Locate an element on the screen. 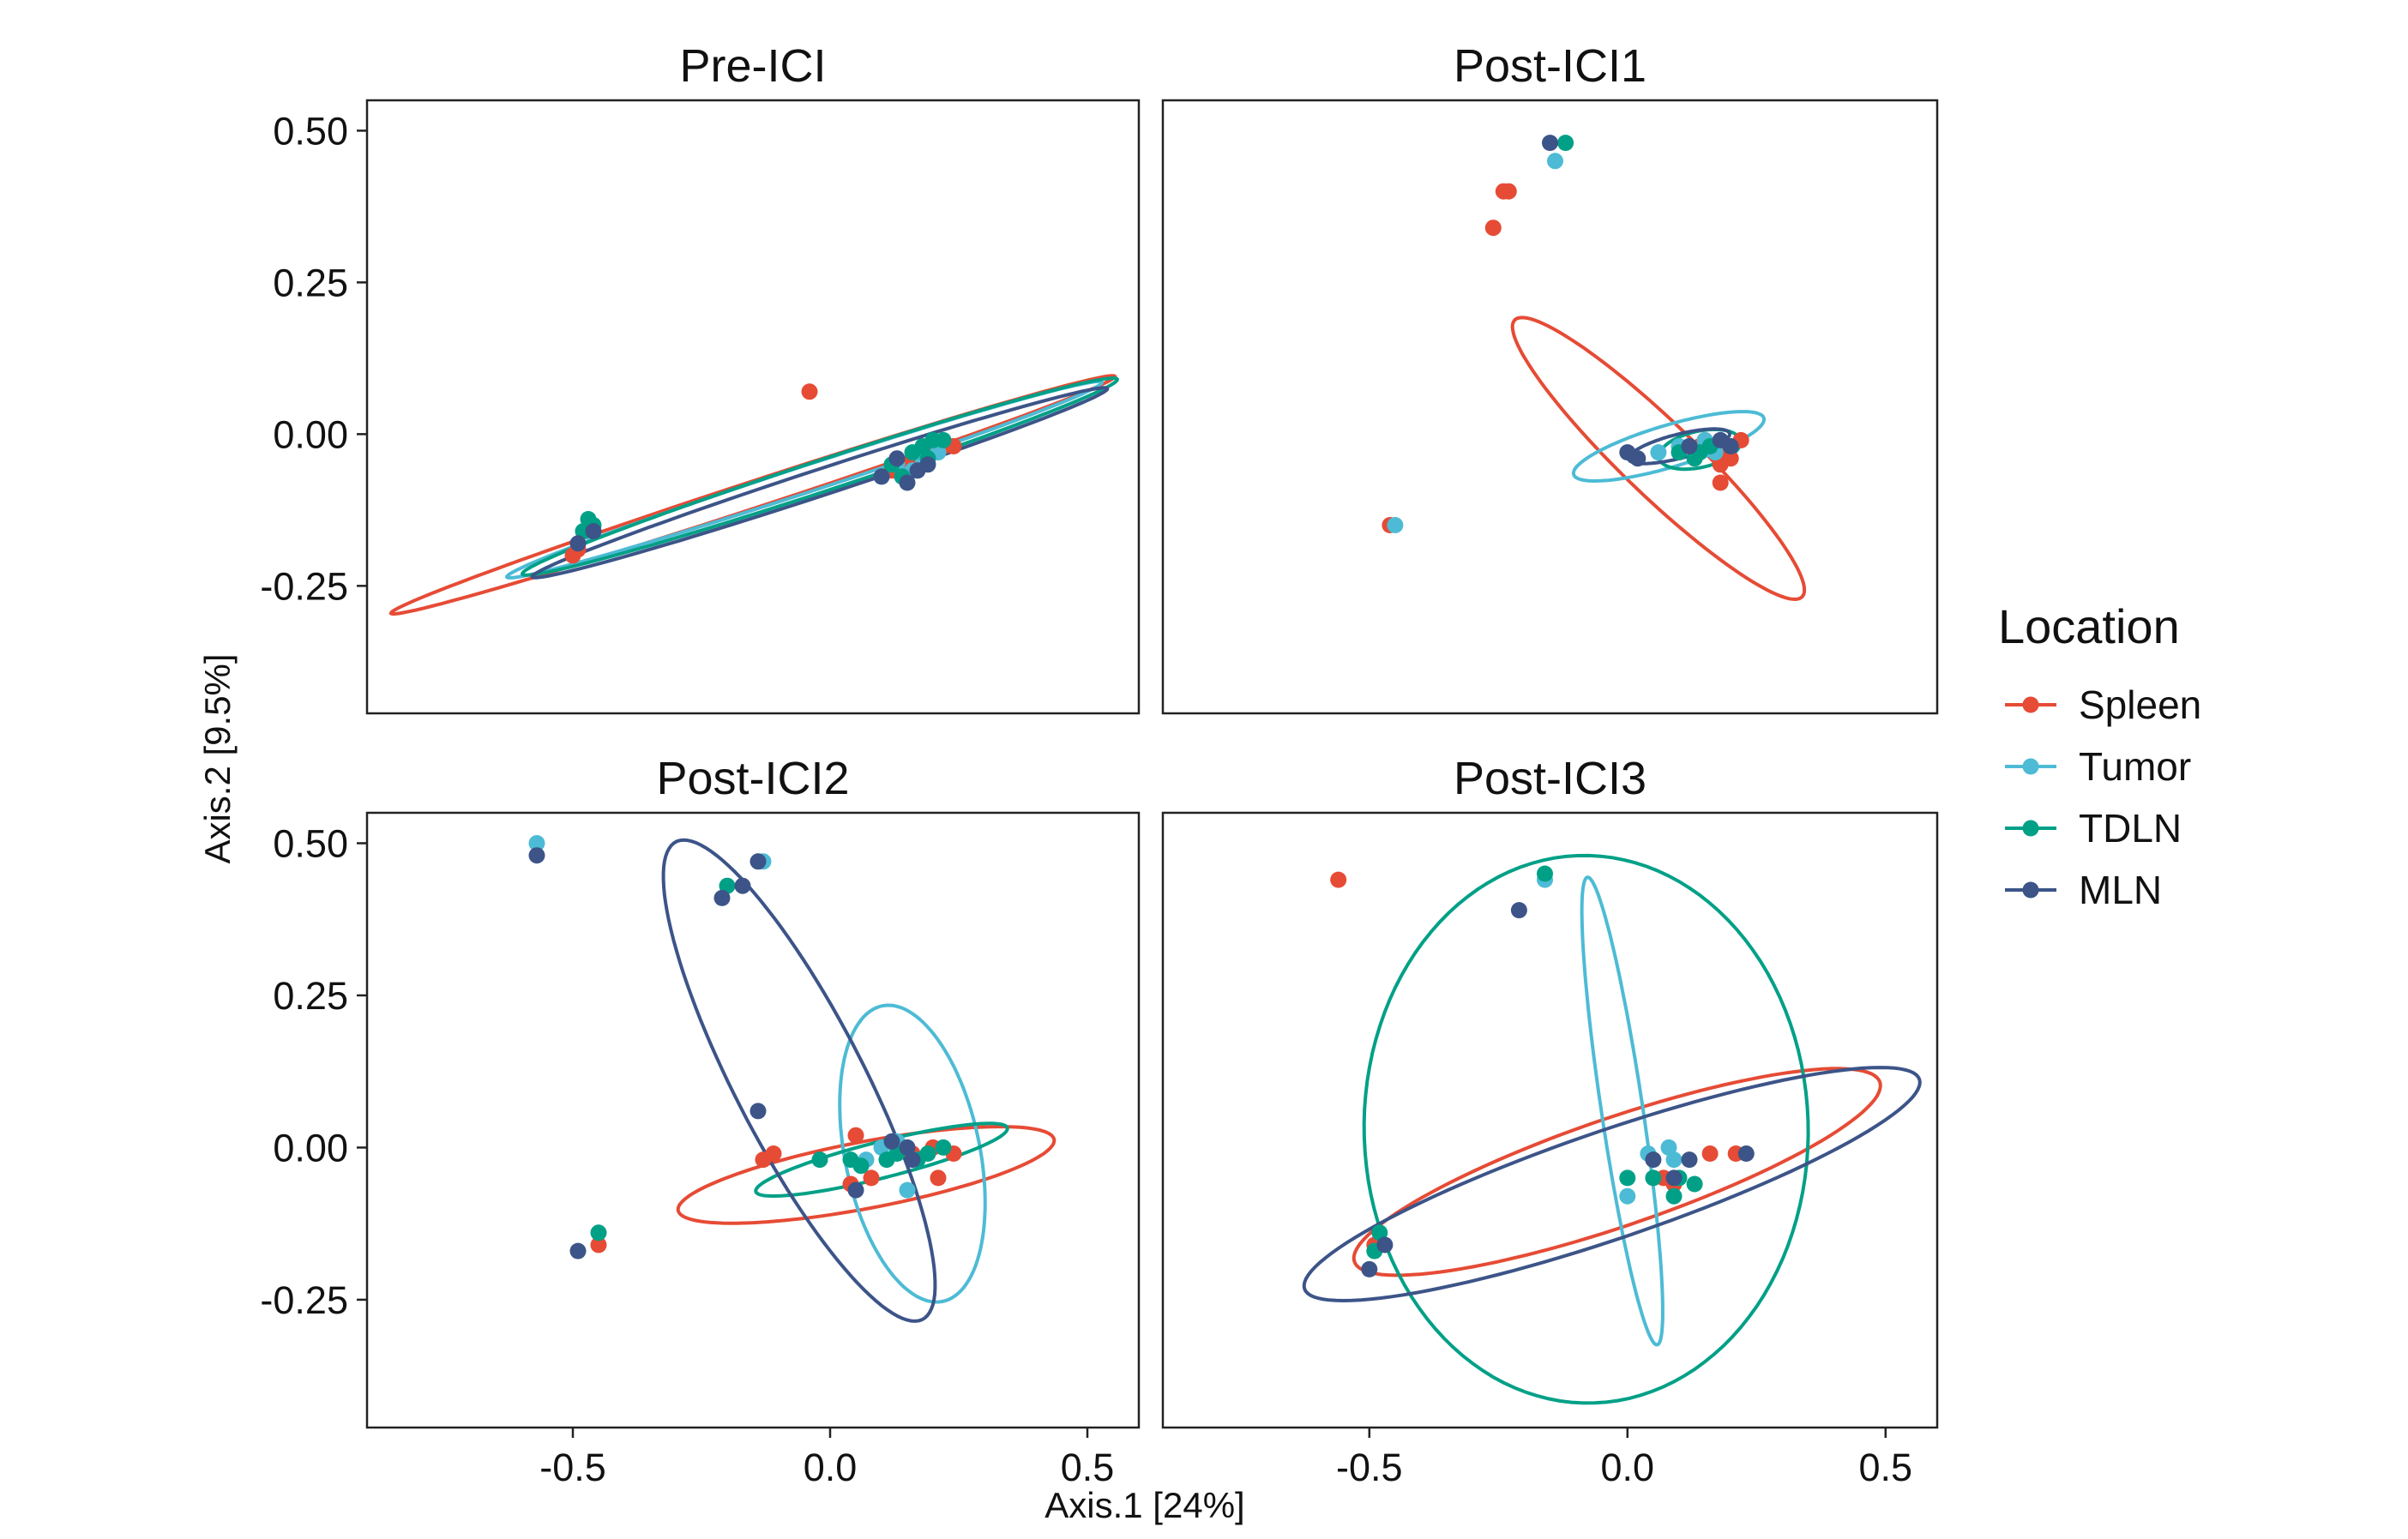  legend-item-spleen: Spleen is located at coordinates (2103, 704).